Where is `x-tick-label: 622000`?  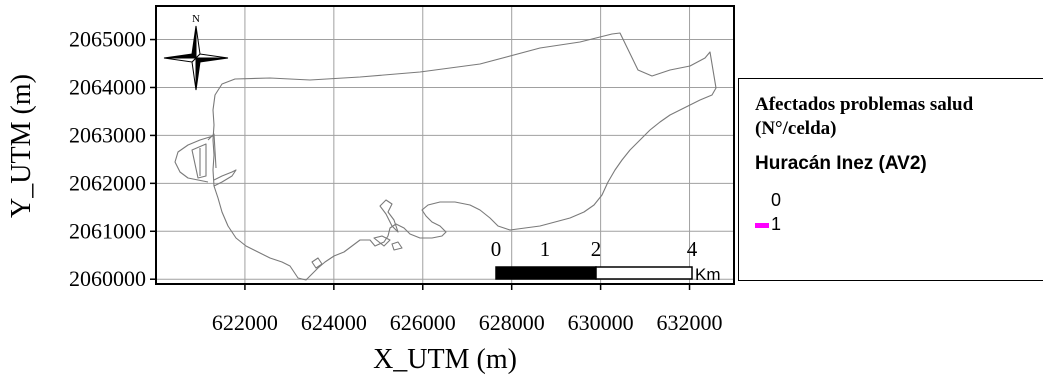 x-tick-label: 622000 is located at coordinates (245, 322).